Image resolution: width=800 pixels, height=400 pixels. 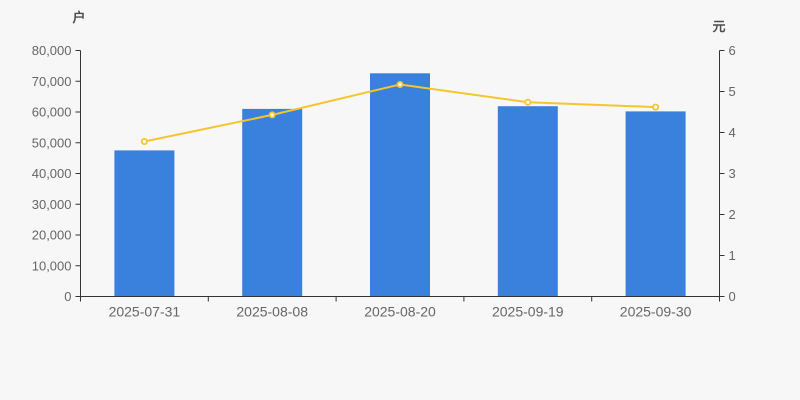 What do you see at coordinates (52, 265) in the screenshot?
I see `left-axis-tick-label: 10,000` at bounding box center [52, 265].